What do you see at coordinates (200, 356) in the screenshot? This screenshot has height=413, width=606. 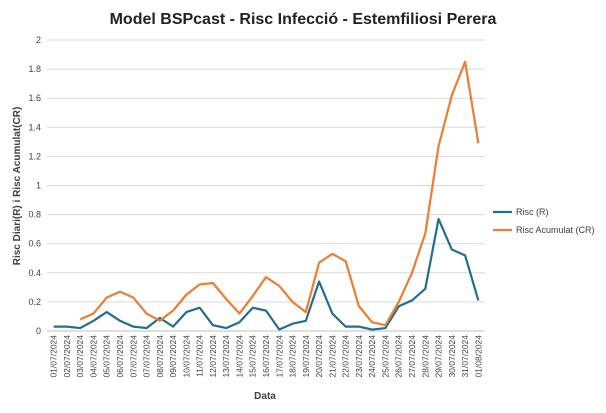 I see `x-tick-label: 11/07/2024` at bounding box center [200, 356].